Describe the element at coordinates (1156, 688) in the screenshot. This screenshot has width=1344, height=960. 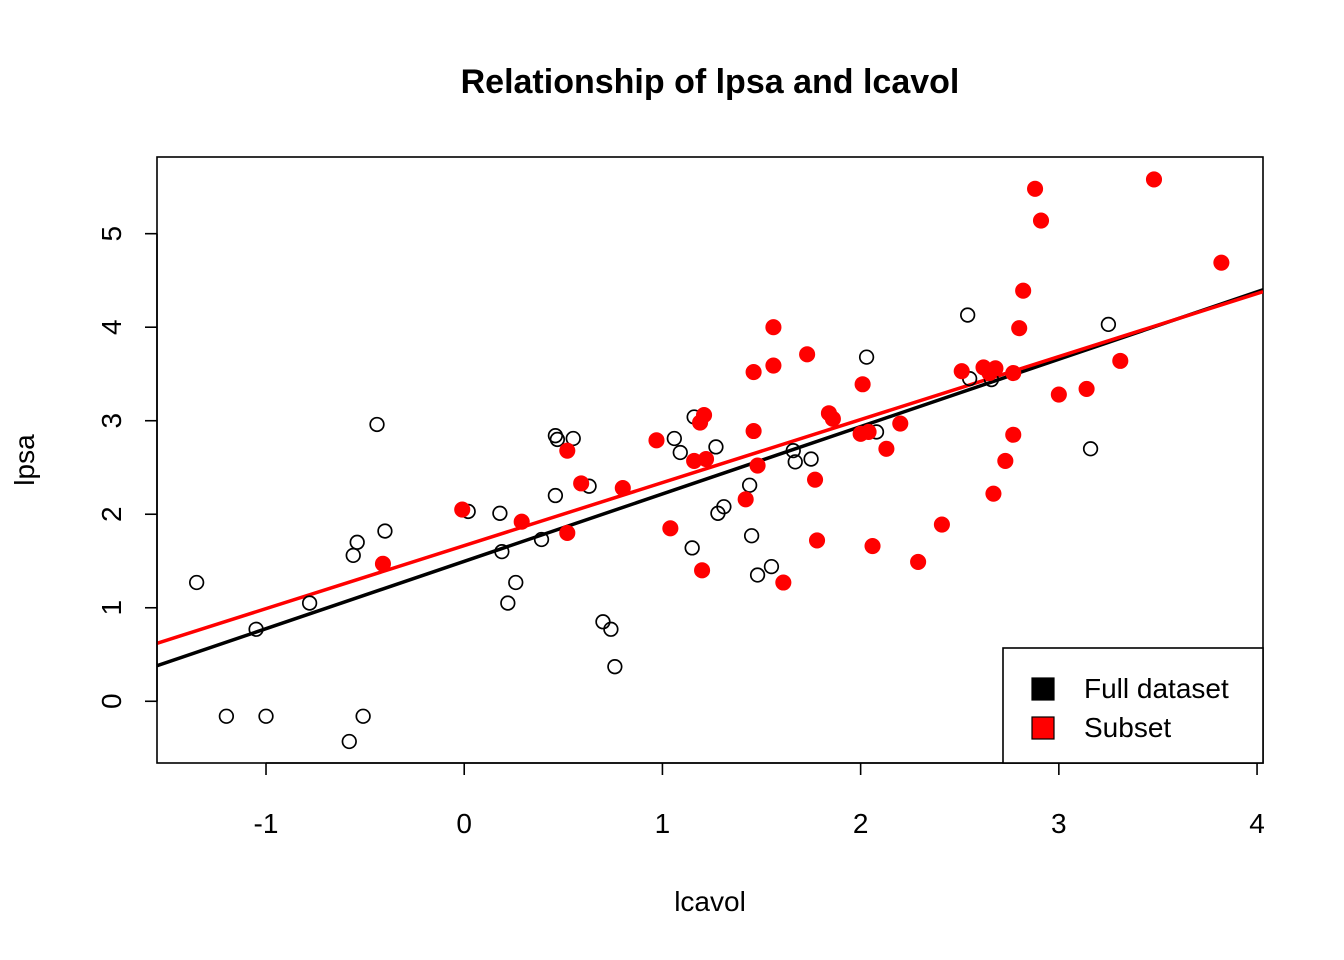
I see `legend-label: Full dataset` at that location.